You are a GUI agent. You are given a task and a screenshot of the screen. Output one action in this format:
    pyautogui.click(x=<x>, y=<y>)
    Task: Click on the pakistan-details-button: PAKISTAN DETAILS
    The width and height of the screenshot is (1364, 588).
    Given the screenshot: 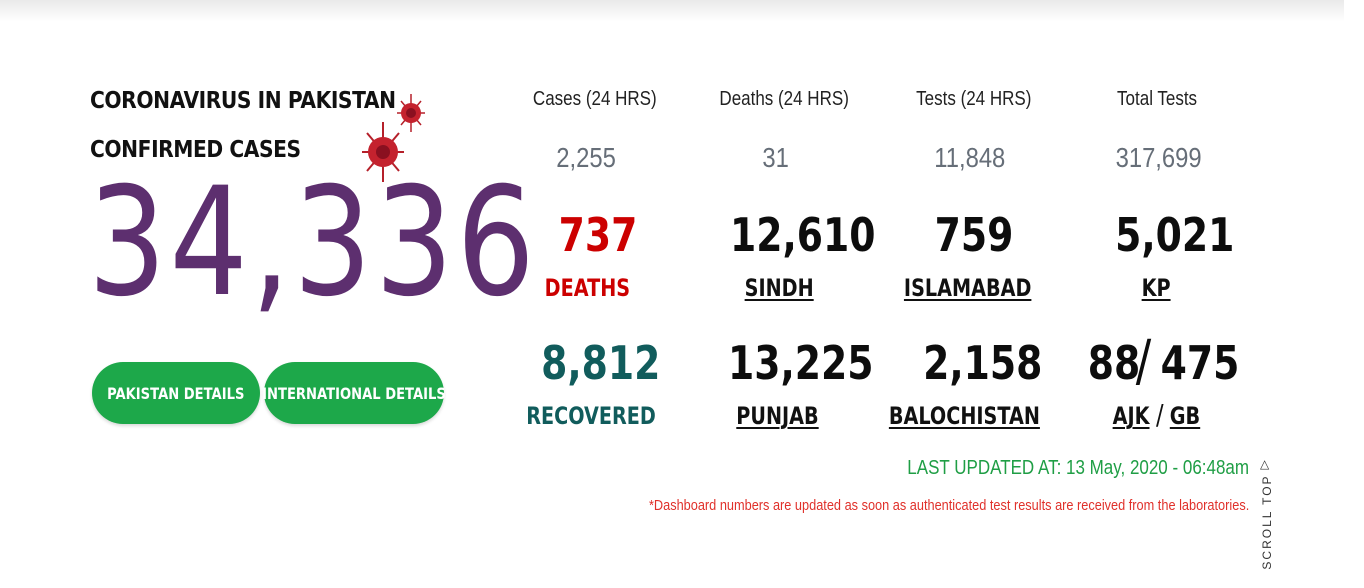 What is the action you would take?
    pyautogui.click(x=176, y=393)
    